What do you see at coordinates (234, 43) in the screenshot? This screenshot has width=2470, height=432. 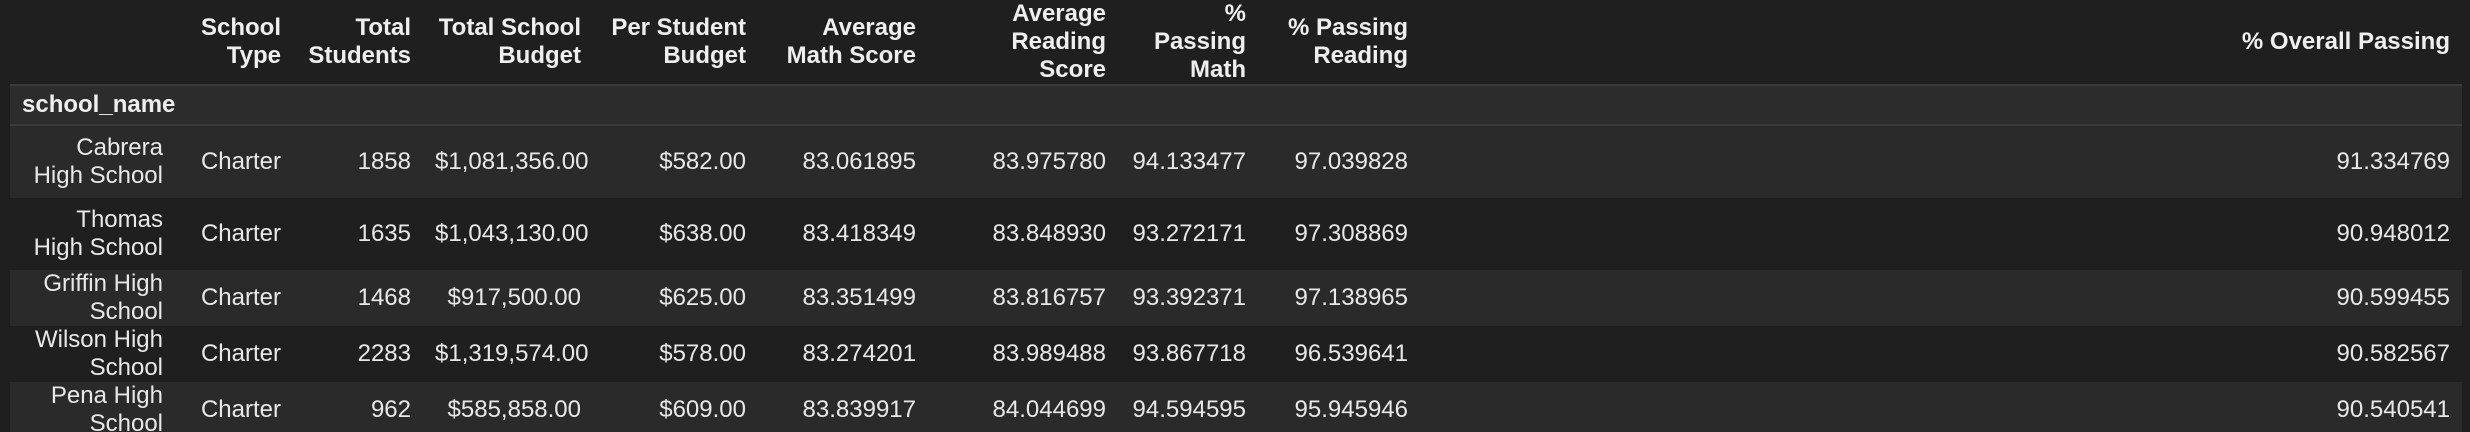 I see `column-header: School Type` at bounding box center [234, 43].